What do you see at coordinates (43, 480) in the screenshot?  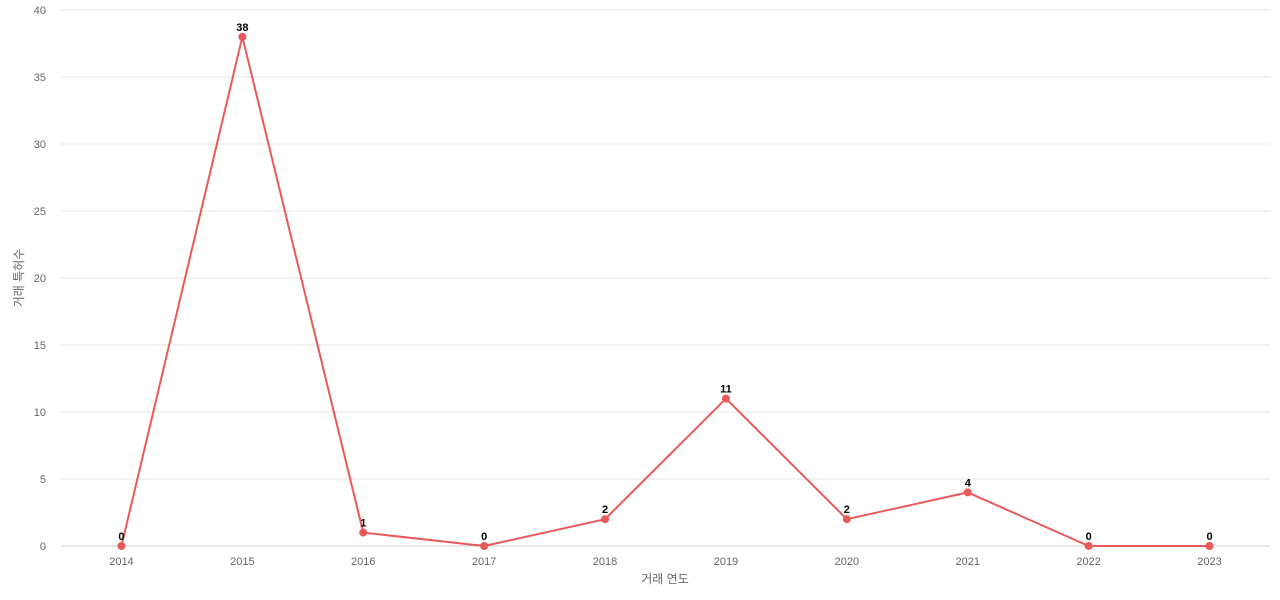 I see `y-tick-label: 5` at bounding box center [43, 480].